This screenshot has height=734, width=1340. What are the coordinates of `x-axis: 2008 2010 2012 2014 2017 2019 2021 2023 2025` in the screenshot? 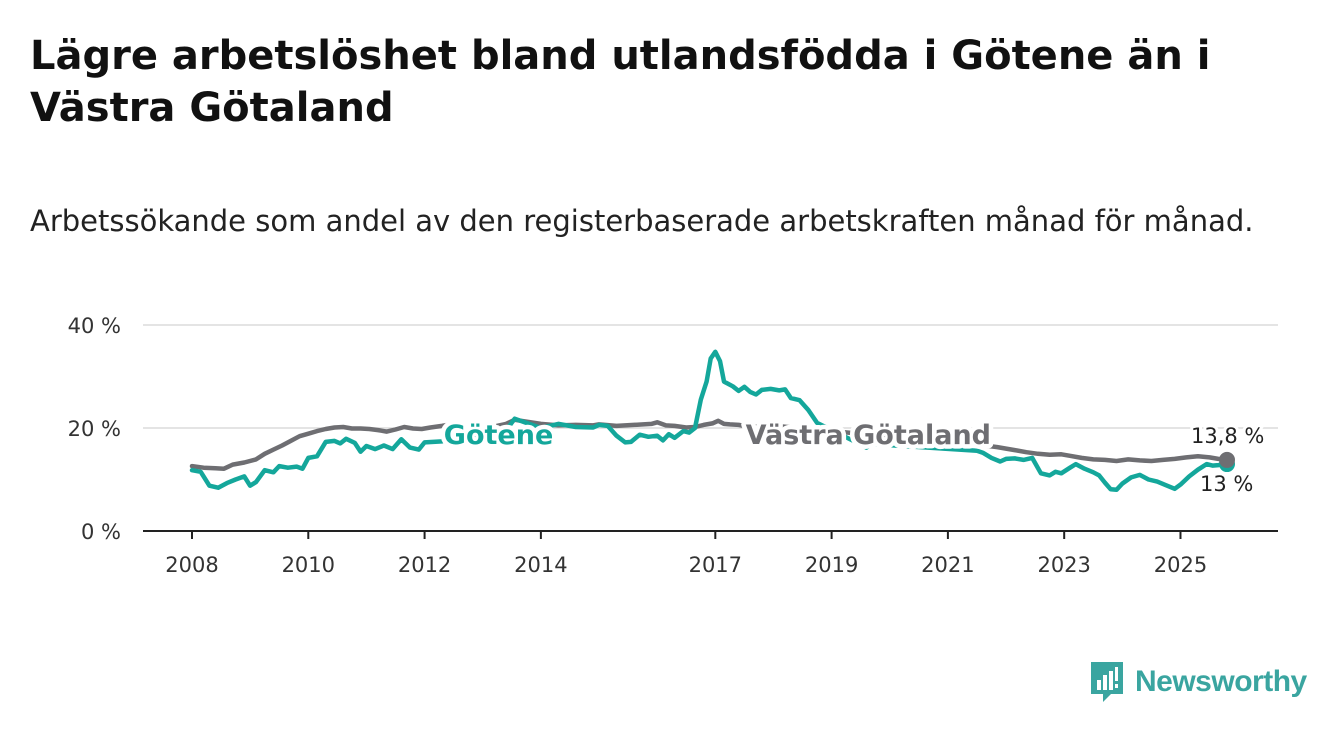 It's located at (710, 553).